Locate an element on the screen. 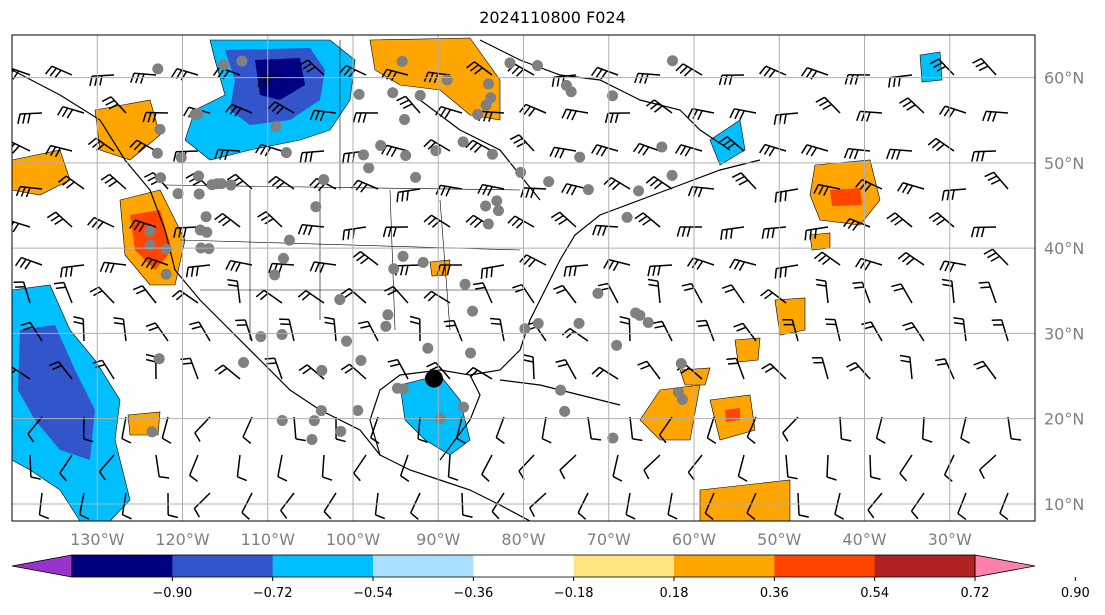 This screenshot has height=615, width=1105. lon-label: 60°W is located at coordinates (694, 539).